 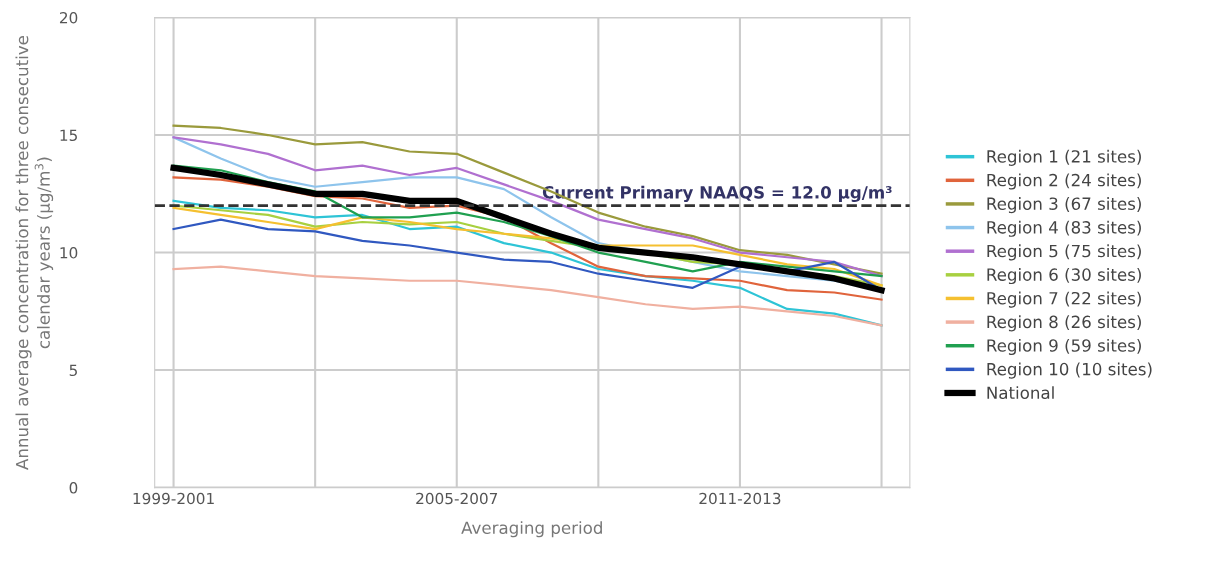 I want to click on x-tick-label: 2005-2007, so click(x=457, y=498).